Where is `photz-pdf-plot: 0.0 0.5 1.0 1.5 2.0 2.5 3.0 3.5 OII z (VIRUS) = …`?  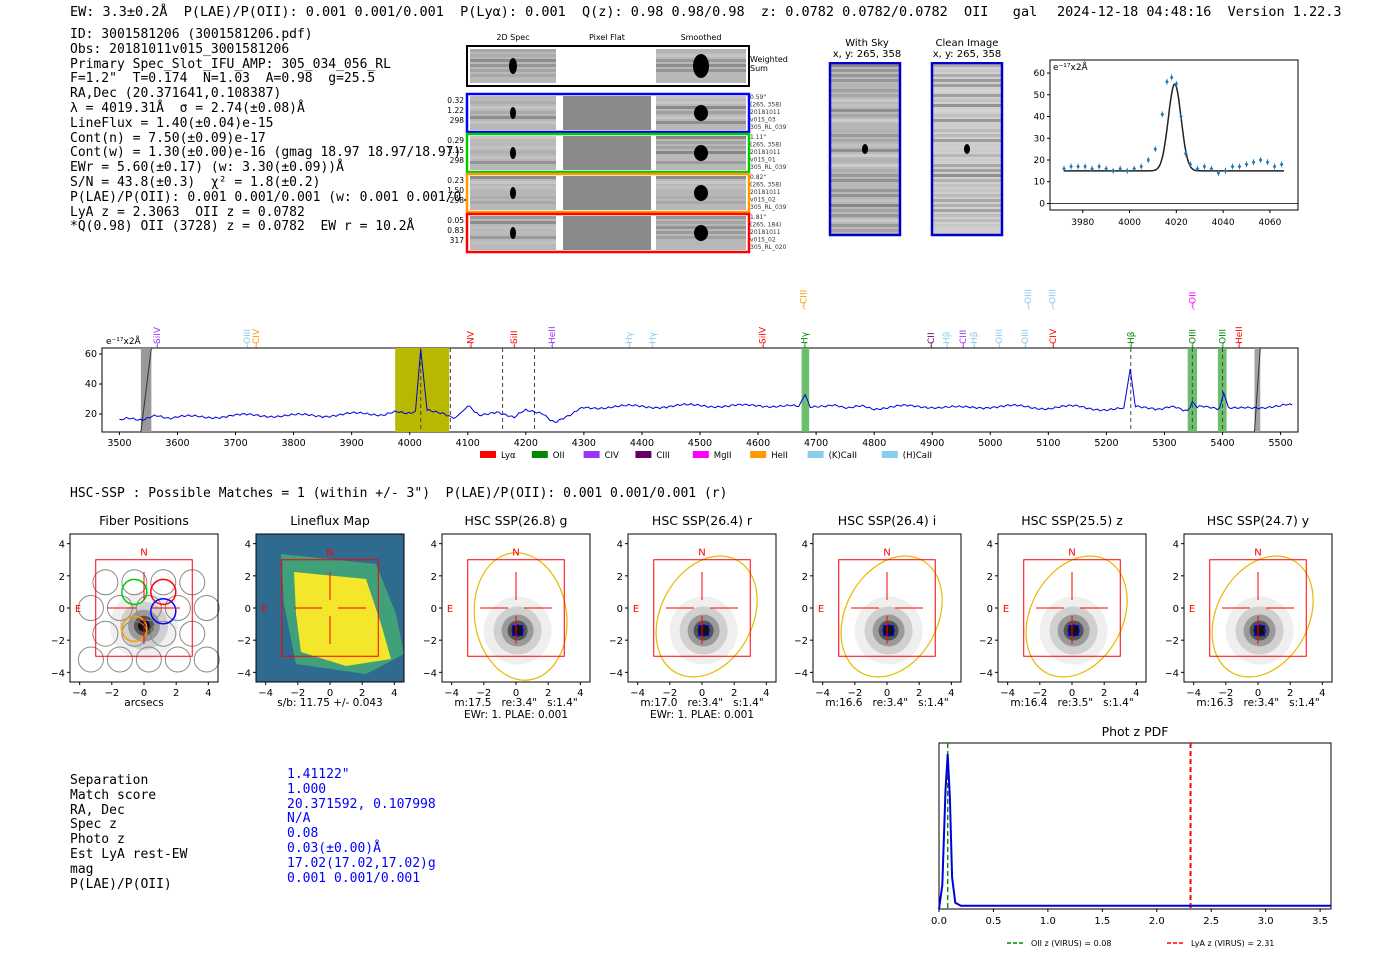
photz-pdf-plot: 0.0 0.5 1.0 1.5 2.0 2.5 3.0 3.5 OII z (VIRUS) = … is located at coordinates (1131, 845).